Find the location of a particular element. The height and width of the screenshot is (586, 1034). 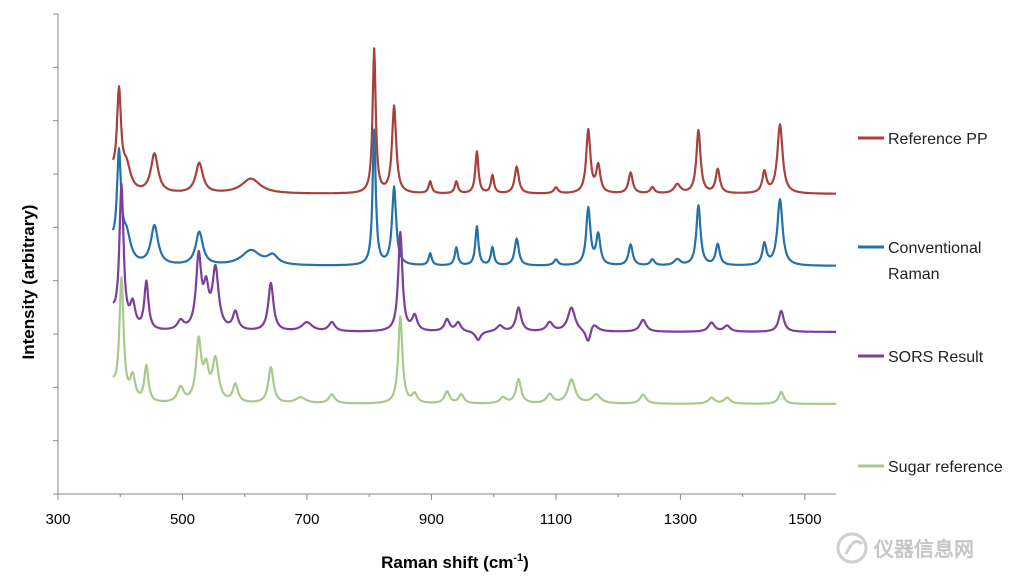

x-tick-label: 1100 is located at coordinates (556, 519).